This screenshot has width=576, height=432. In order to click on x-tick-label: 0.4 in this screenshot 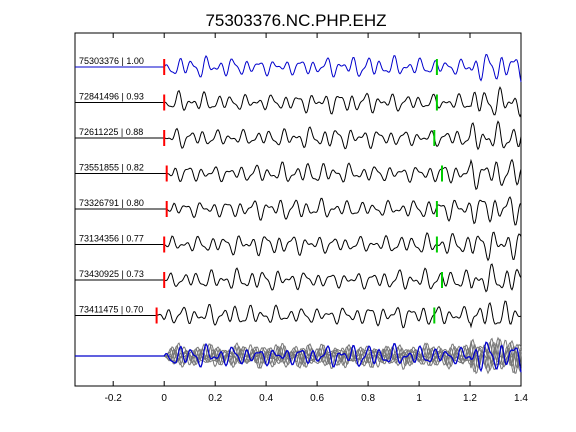, I will do `click(266, 398)`.